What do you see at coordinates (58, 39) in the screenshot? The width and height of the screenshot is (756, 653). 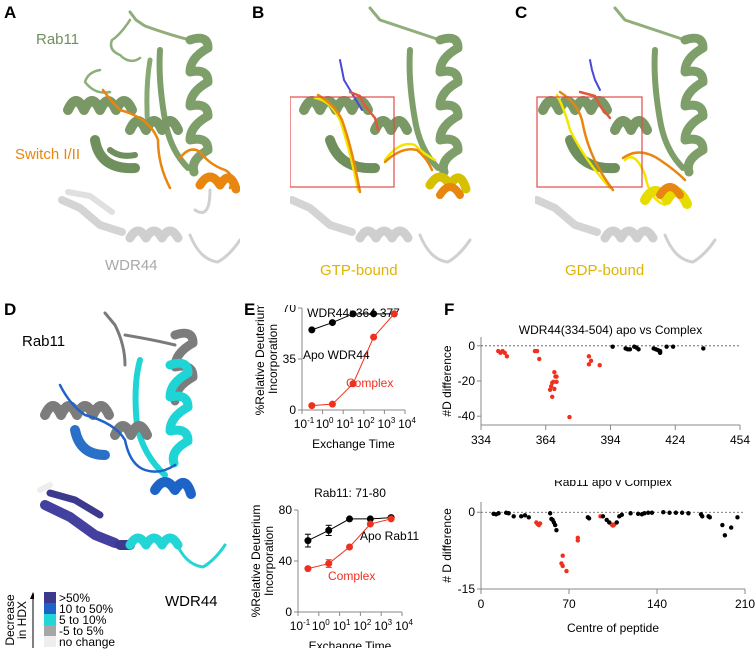 I see `label-rab11-a: Rab11` at bounding box center [58, 39].